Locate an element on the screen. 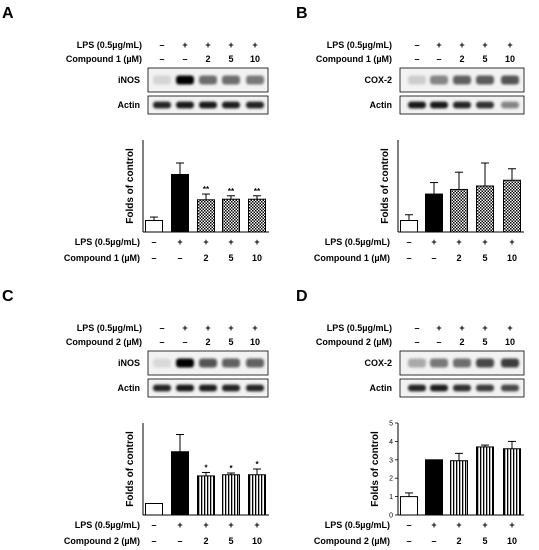 This screenshot has height=550, width=539. blot-label: COX-2 is located at coordinates (378, 363).